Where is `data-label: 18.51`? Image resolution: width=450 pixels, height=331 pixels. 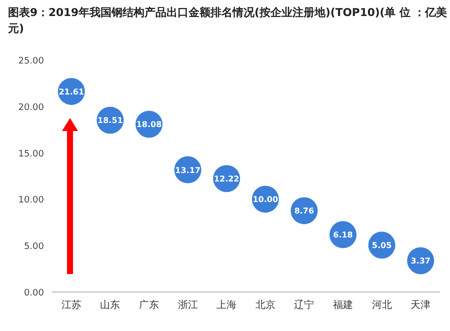 data-label: 18.51 is located at coordinates (111, 121).